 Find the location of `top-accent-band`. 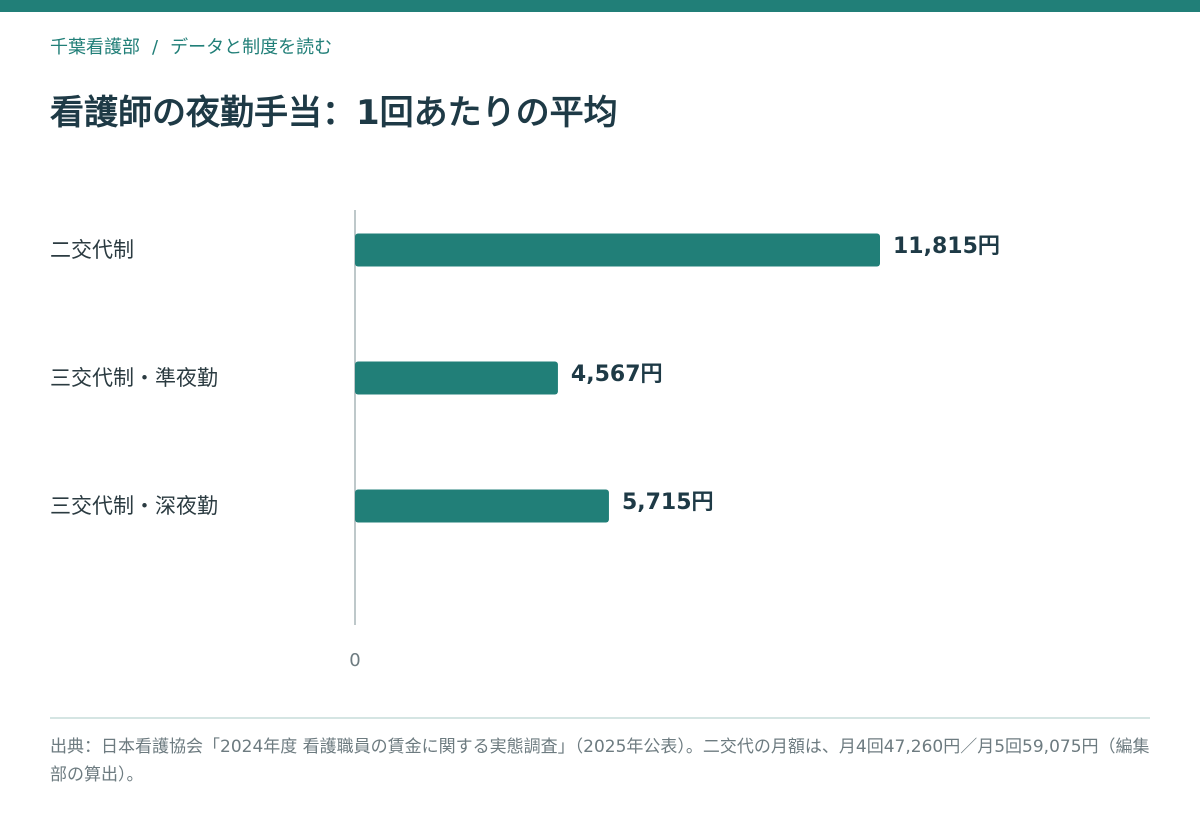

top-accent-band is located at coordinates (600, 6).